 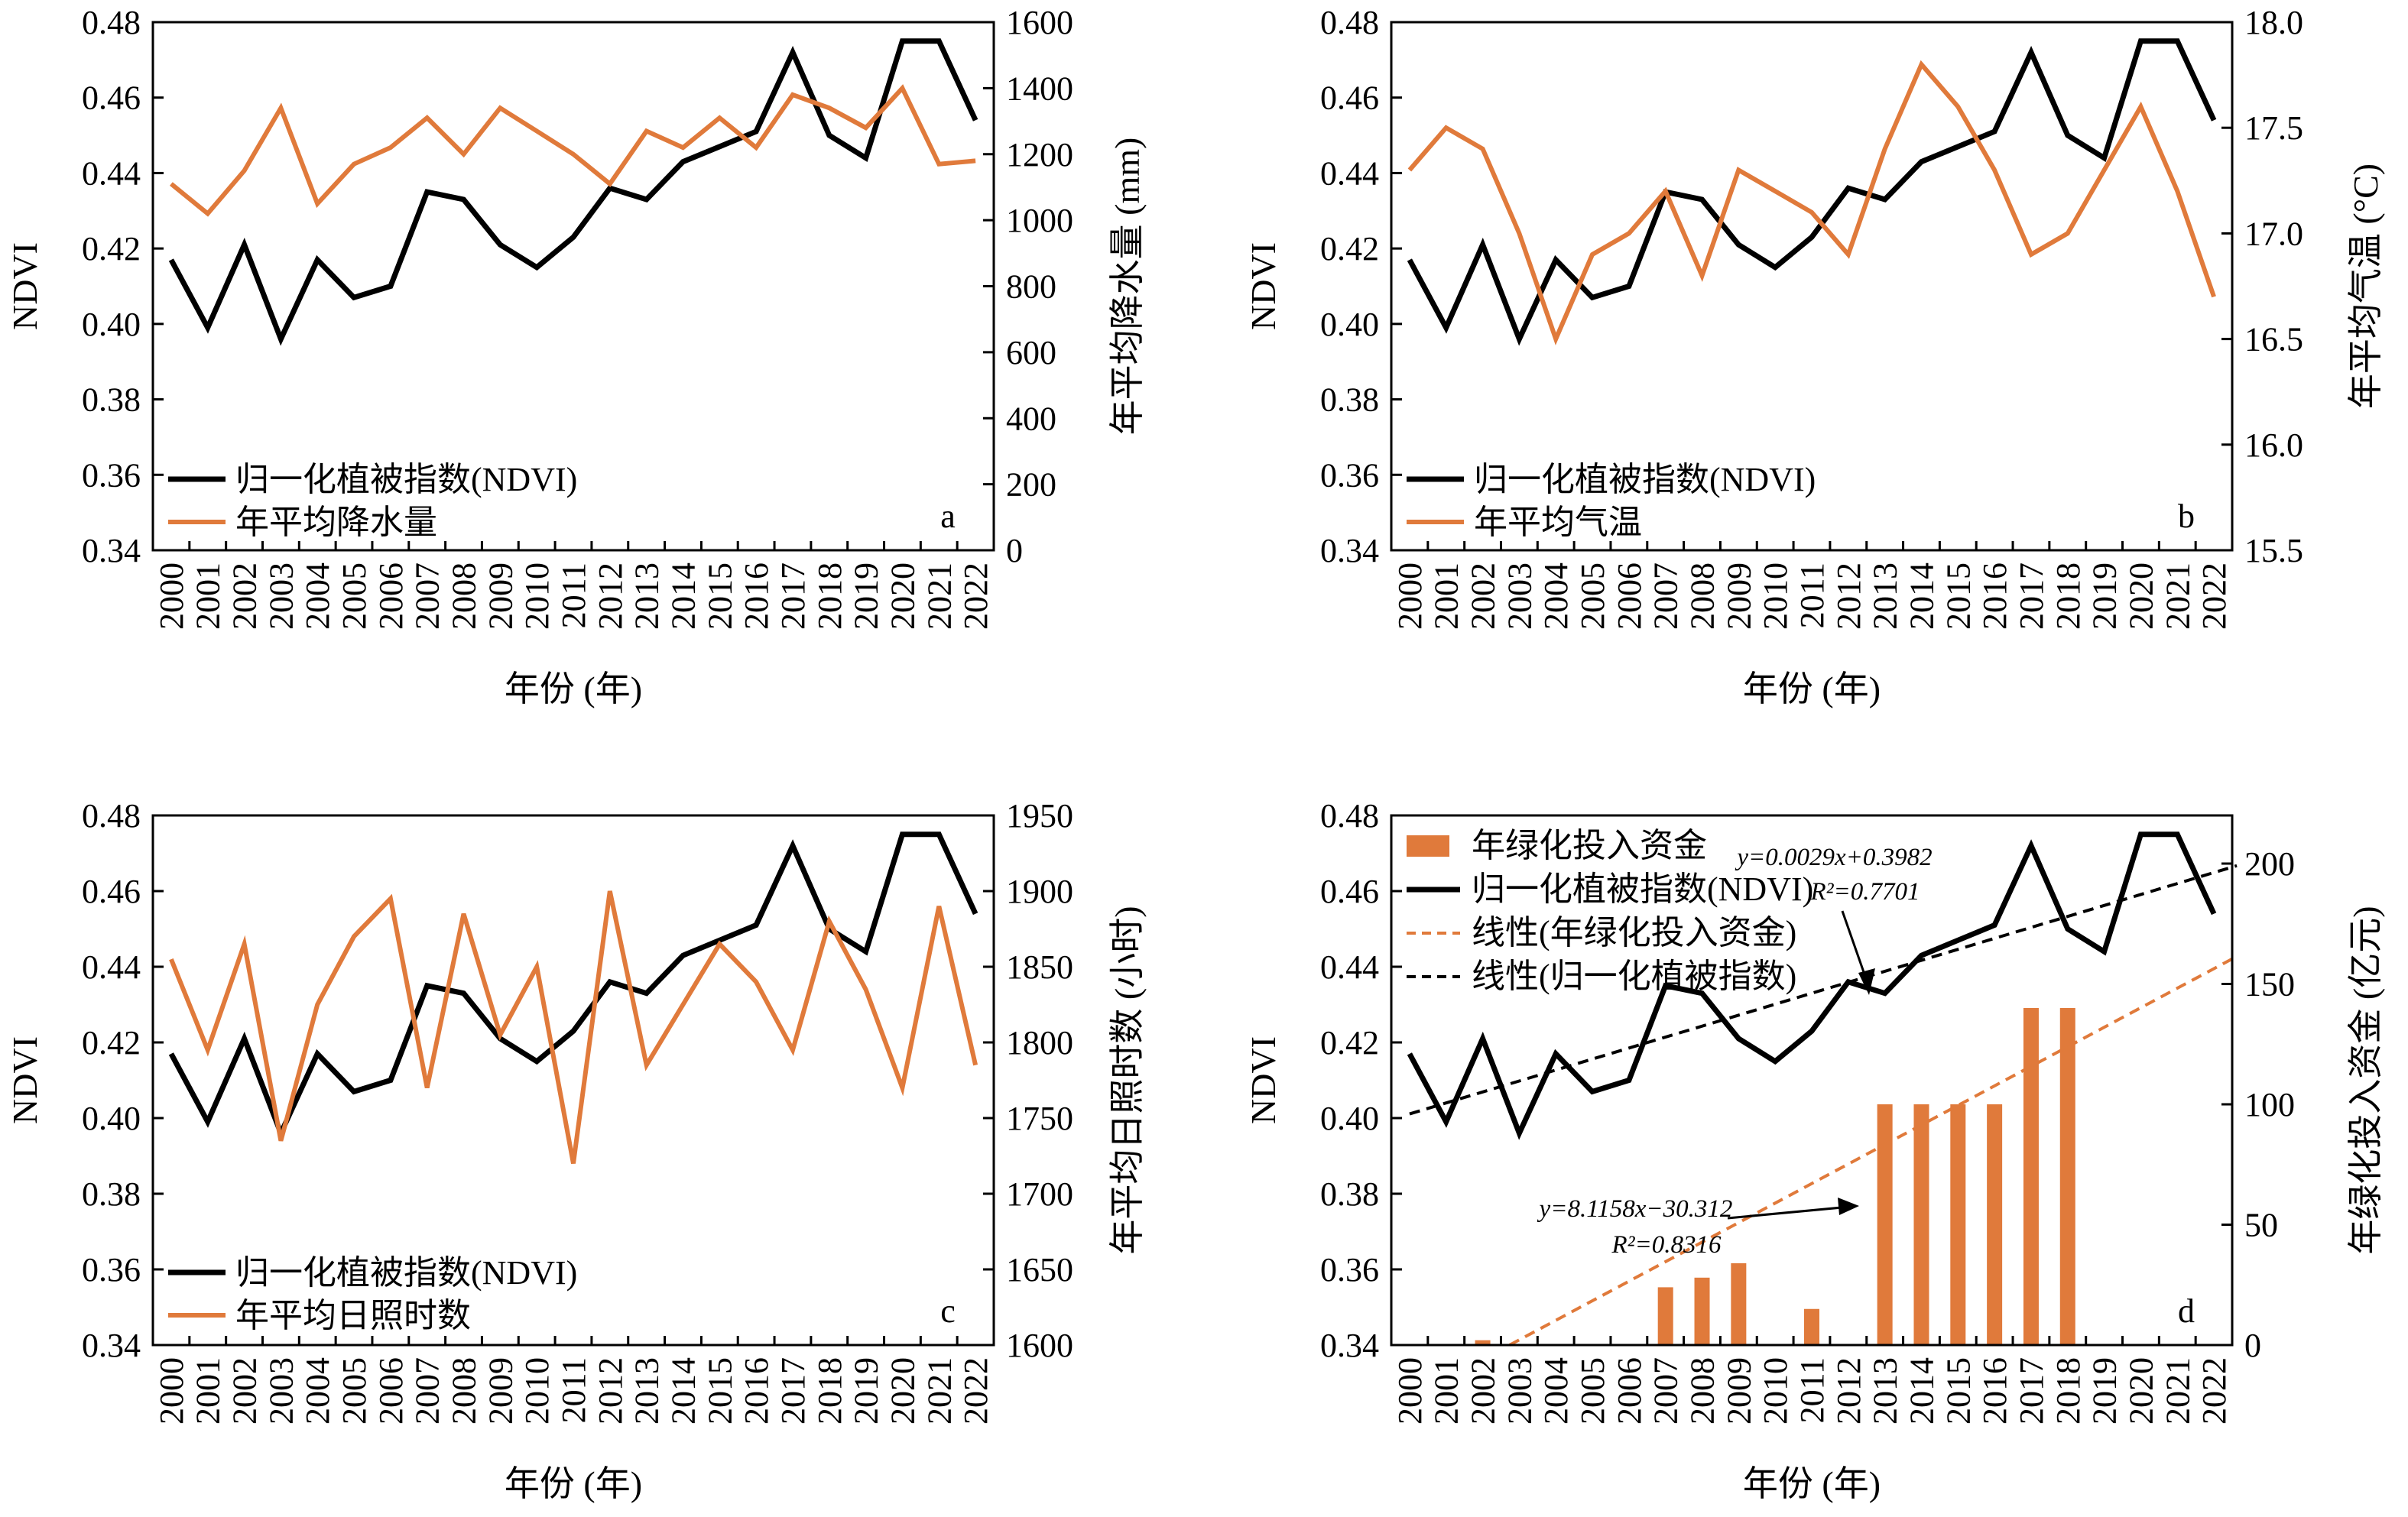 I want to click on y2-axis-title: 年绿化投入资金 (亿元), so click(x=2366, y=1080).